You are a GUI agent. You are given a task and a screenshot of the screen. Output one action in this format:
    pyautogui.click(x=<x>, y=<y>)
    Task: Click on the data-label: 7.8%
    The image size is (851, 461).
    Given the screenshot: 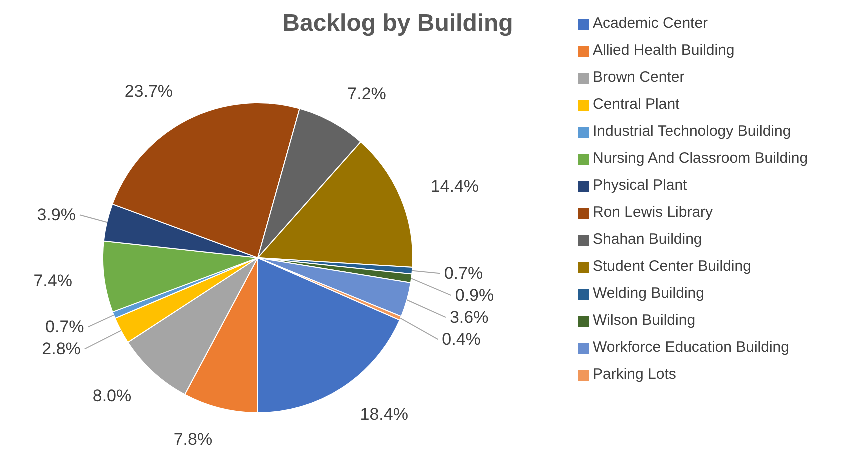 What is the action you would take?
    pyautogui.click(x=193, y=439)
    